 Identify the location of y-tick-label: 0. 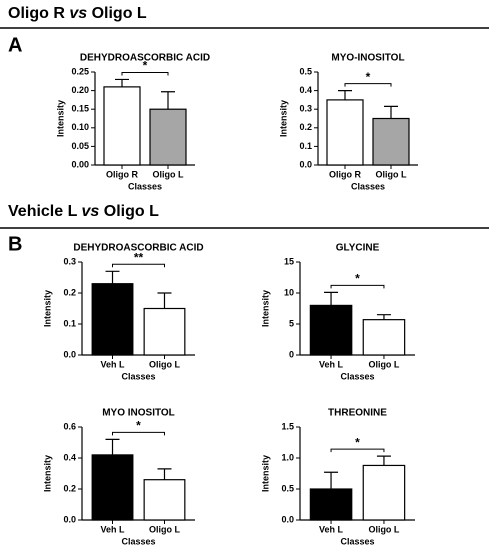
(291, 354).